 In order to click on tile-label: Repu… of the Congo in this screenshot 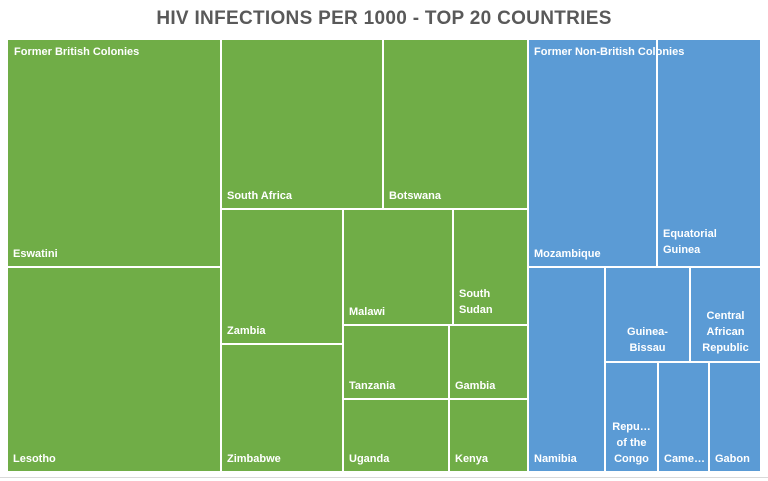, I will do `click(631, 443)`.